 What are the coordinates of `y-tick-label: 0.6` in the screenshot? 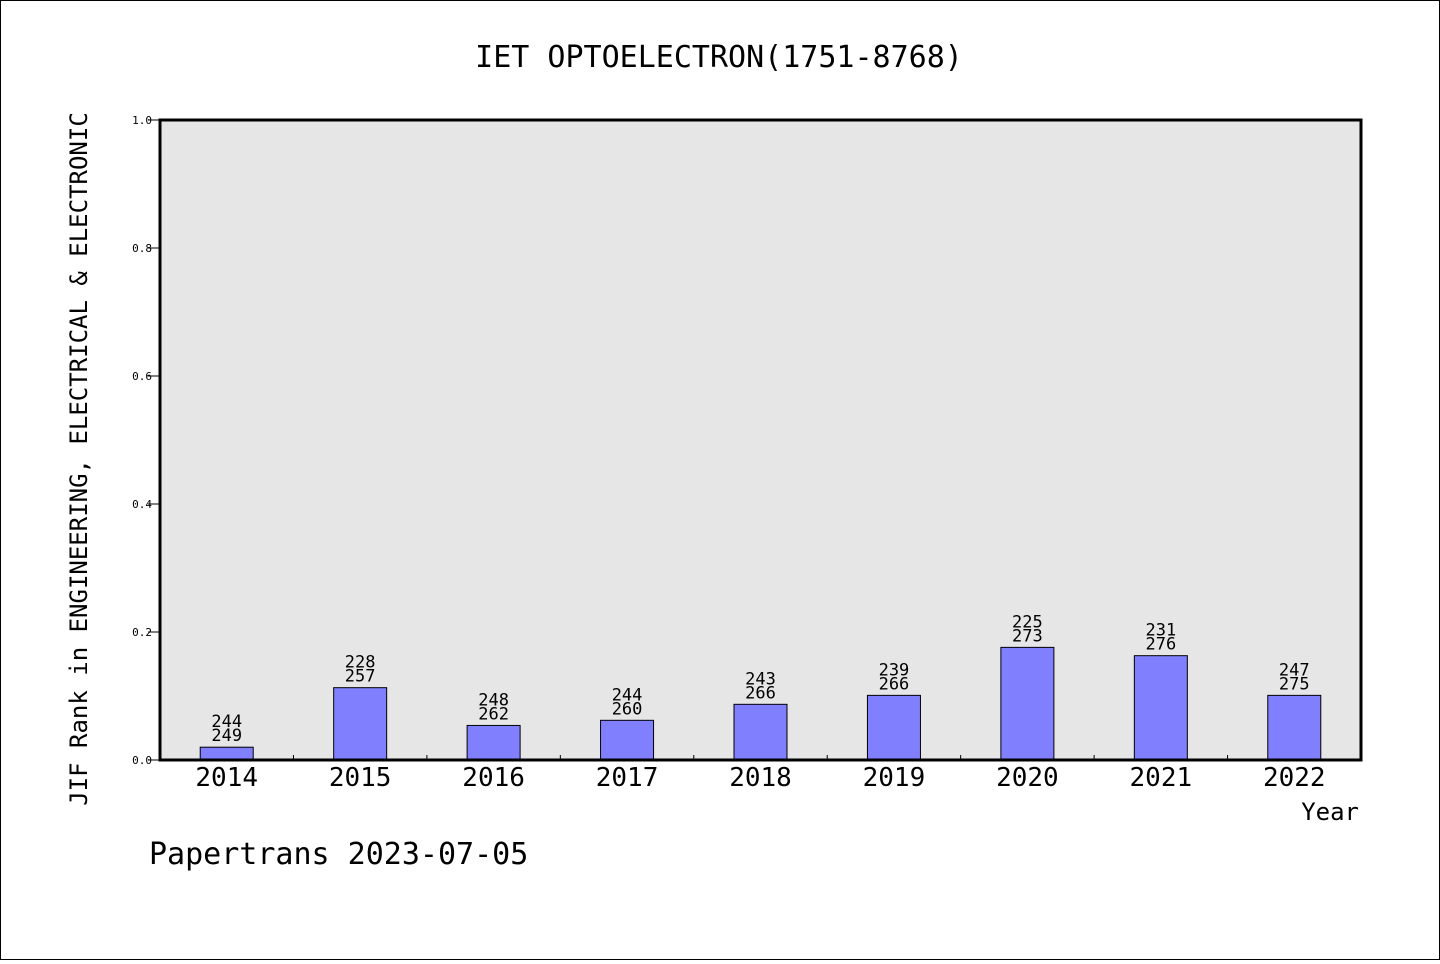 It's located at (142, 376).